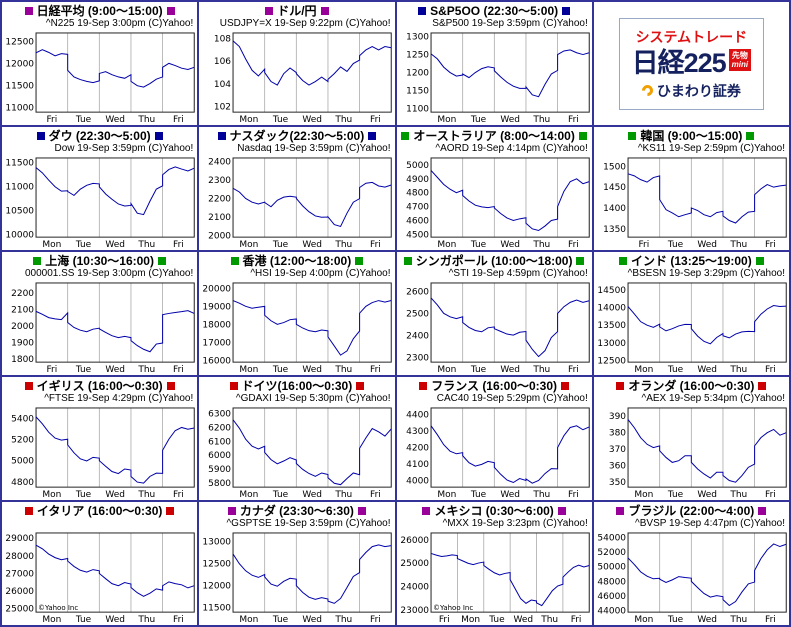 The image size is (791, 627). What do you see at coordinates (99, 11) in the screenshot?
I see `chart-title: 日経平均 (9:00～15:00)` at bounding box center [99, 11].